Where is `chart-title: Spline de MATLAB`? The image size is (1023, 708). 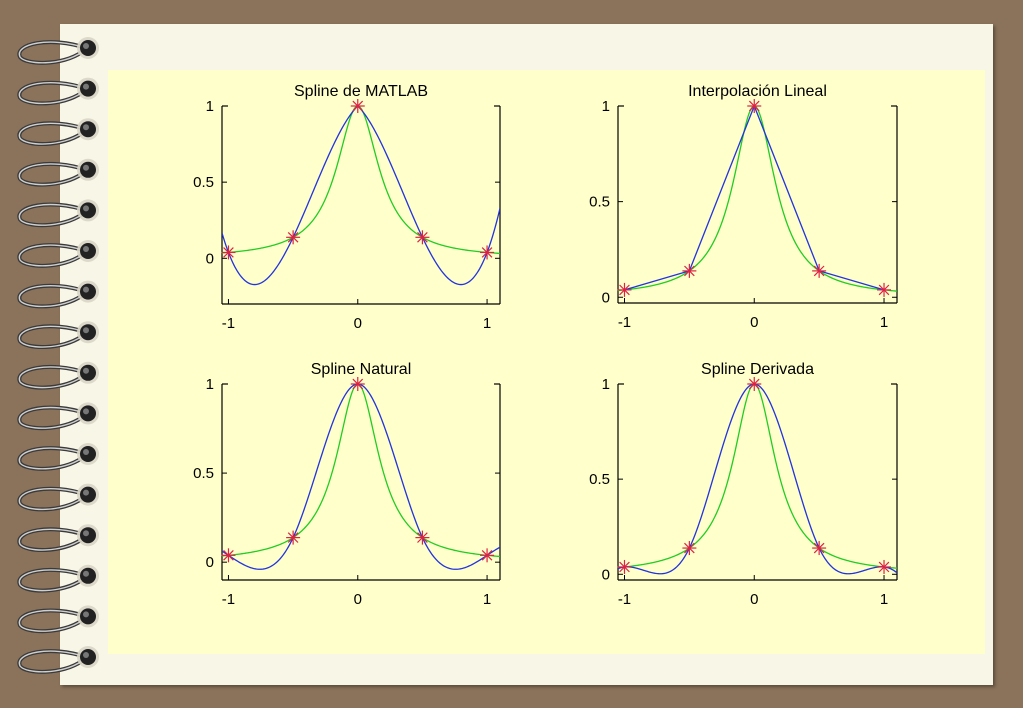
chart-title: Spline de MATLAB is located at coordinates (361, 91).